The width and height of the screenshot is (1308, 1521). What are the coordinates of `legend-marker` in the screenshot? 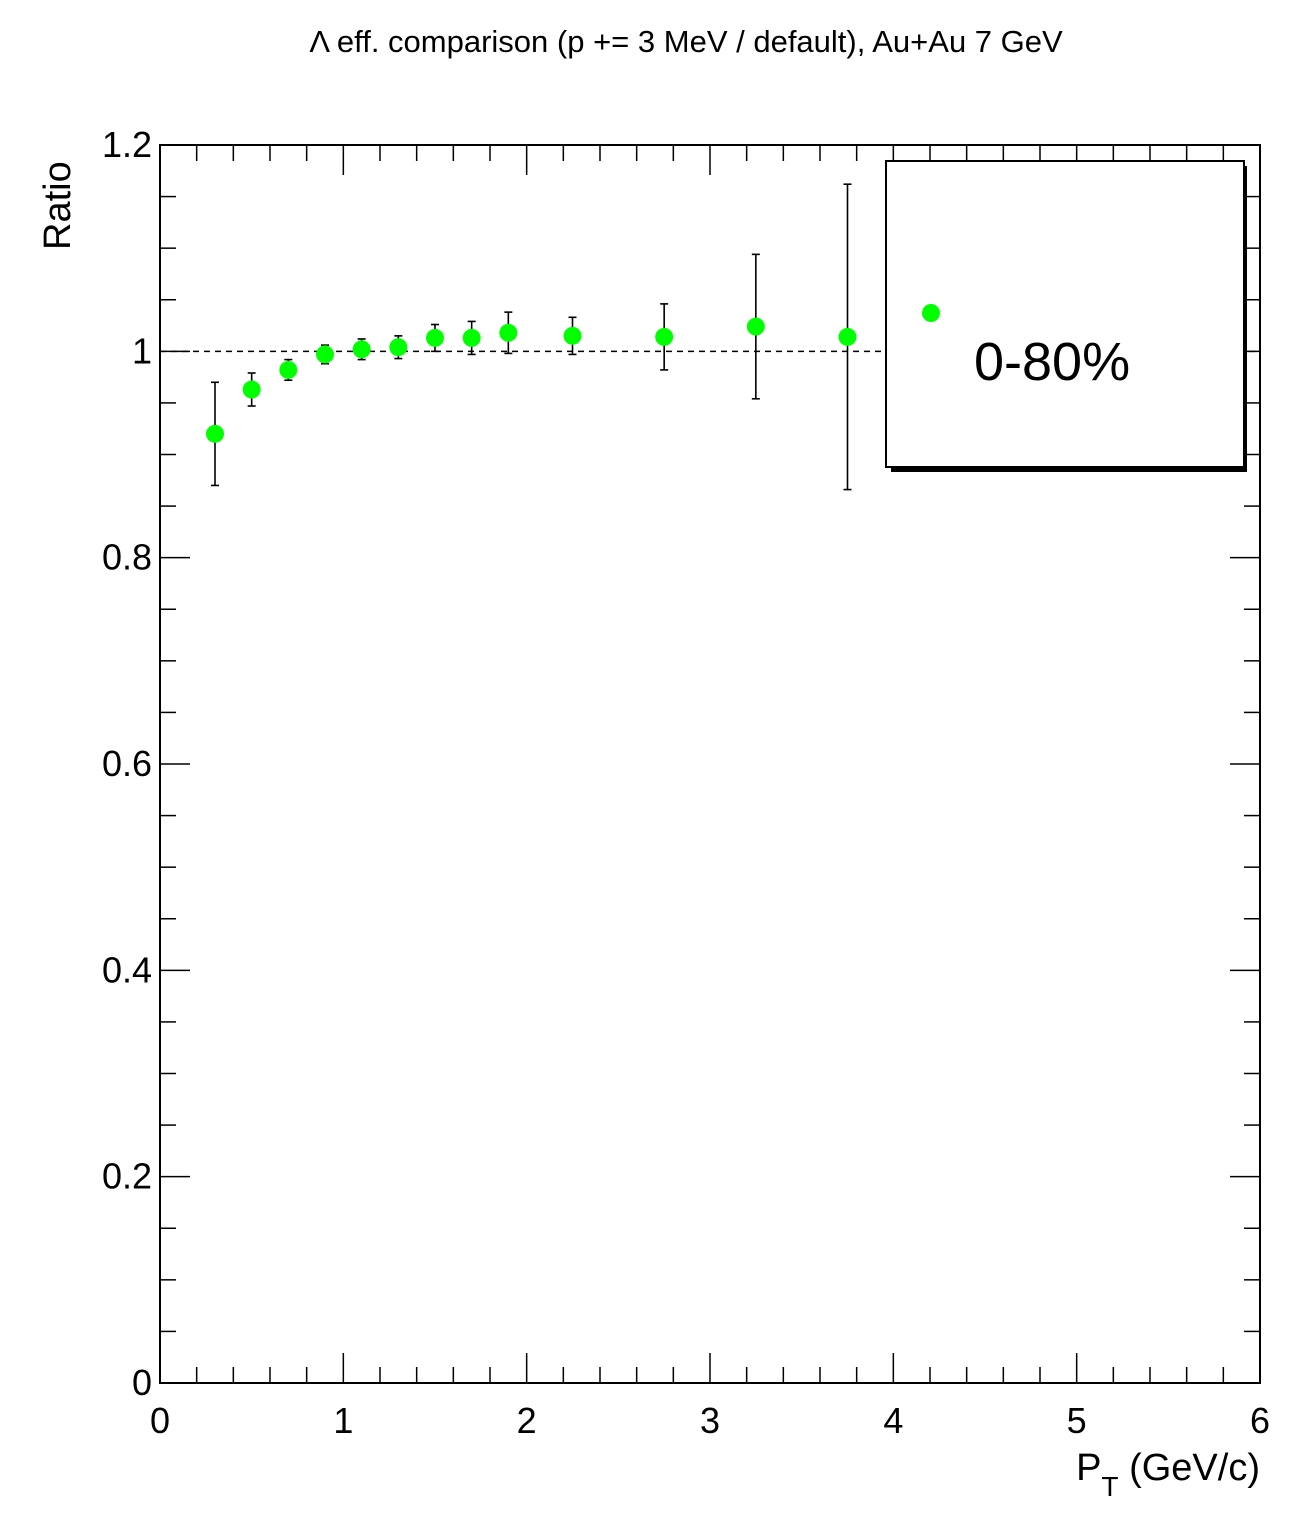 It's located at (931, 313).